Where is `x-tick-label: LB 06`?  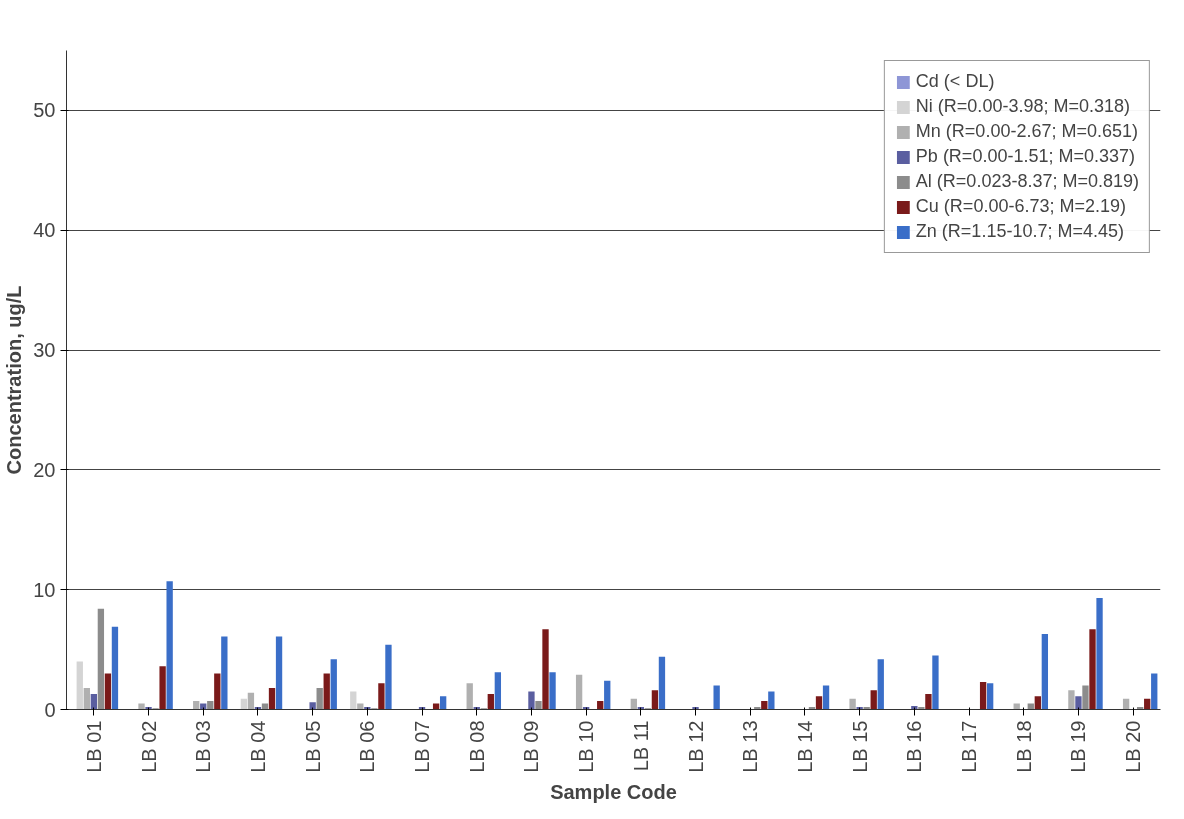 x-tick-label: LB 06 is located at coordinates (367, 746).